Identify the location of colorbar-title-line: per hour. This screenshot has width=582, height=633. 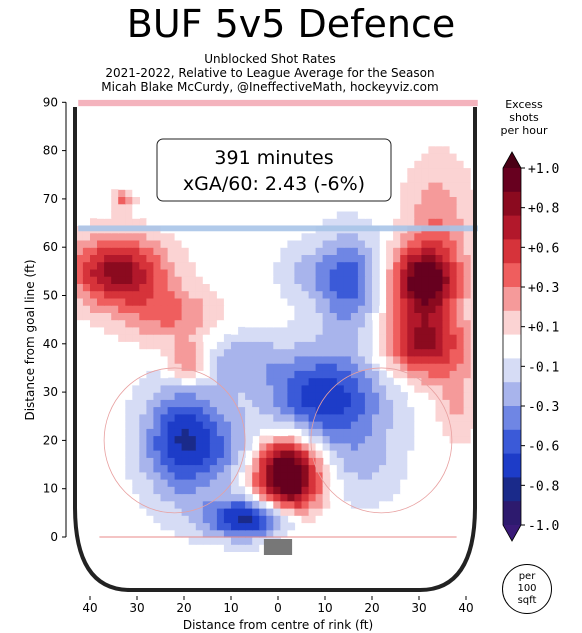
(524, 130).